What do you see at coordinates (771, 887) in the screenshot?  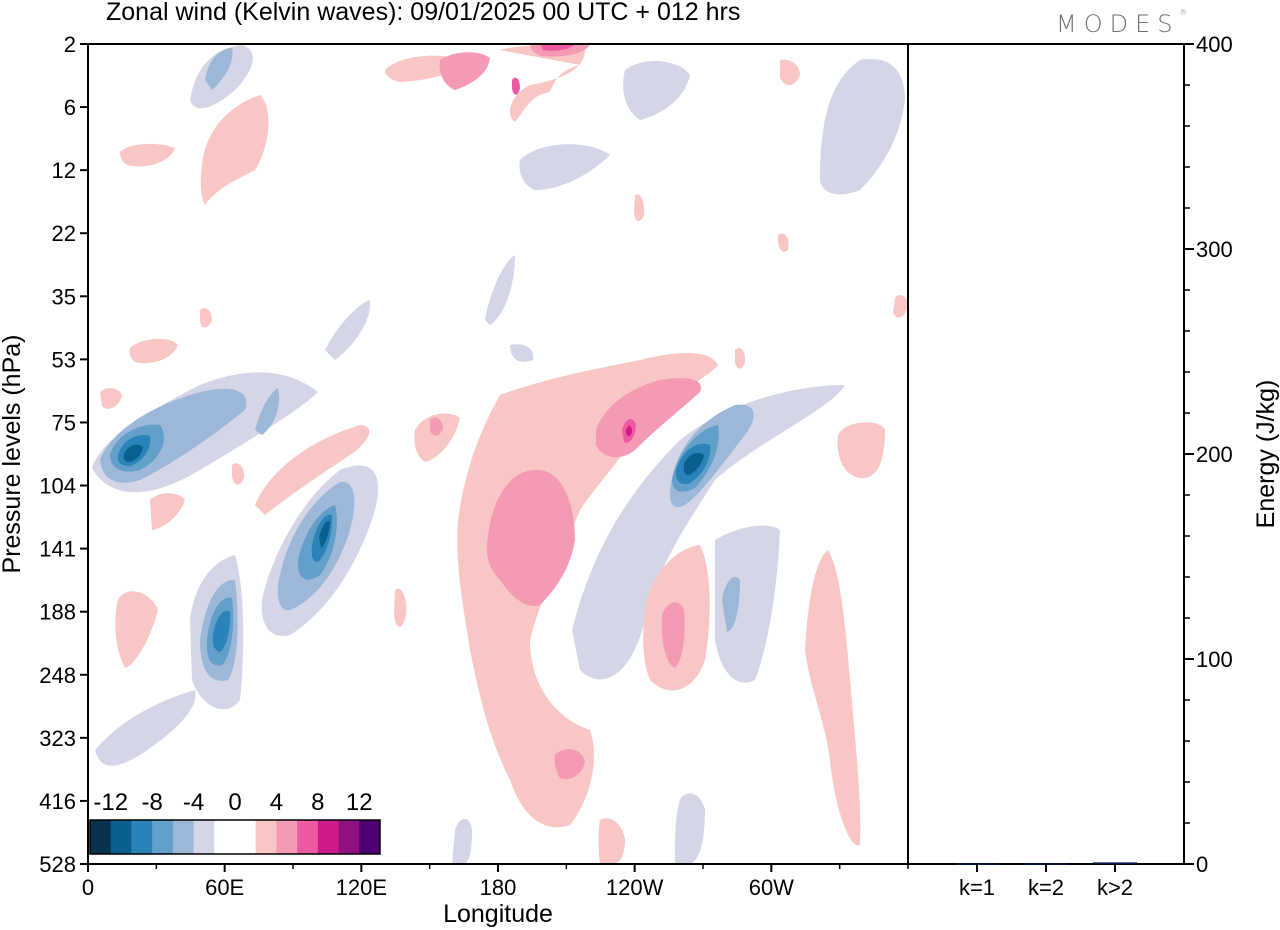 I see `x-tick-label: 60W` at bounding box center [771, 887].